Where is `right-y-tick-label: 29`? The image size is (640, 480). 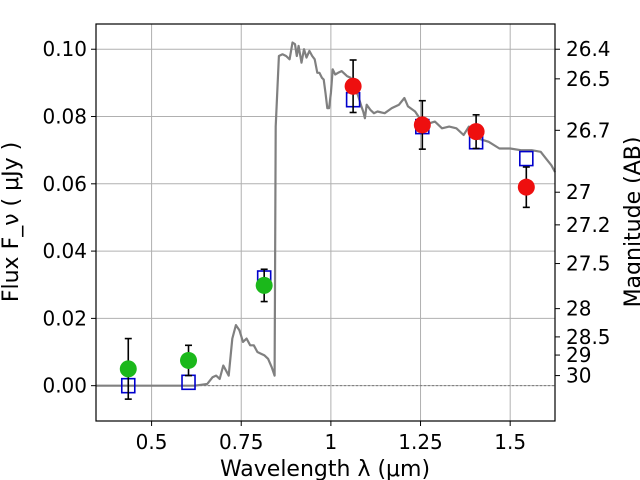
right-y-tick-label: 29 is located at coordinates (578, 355).